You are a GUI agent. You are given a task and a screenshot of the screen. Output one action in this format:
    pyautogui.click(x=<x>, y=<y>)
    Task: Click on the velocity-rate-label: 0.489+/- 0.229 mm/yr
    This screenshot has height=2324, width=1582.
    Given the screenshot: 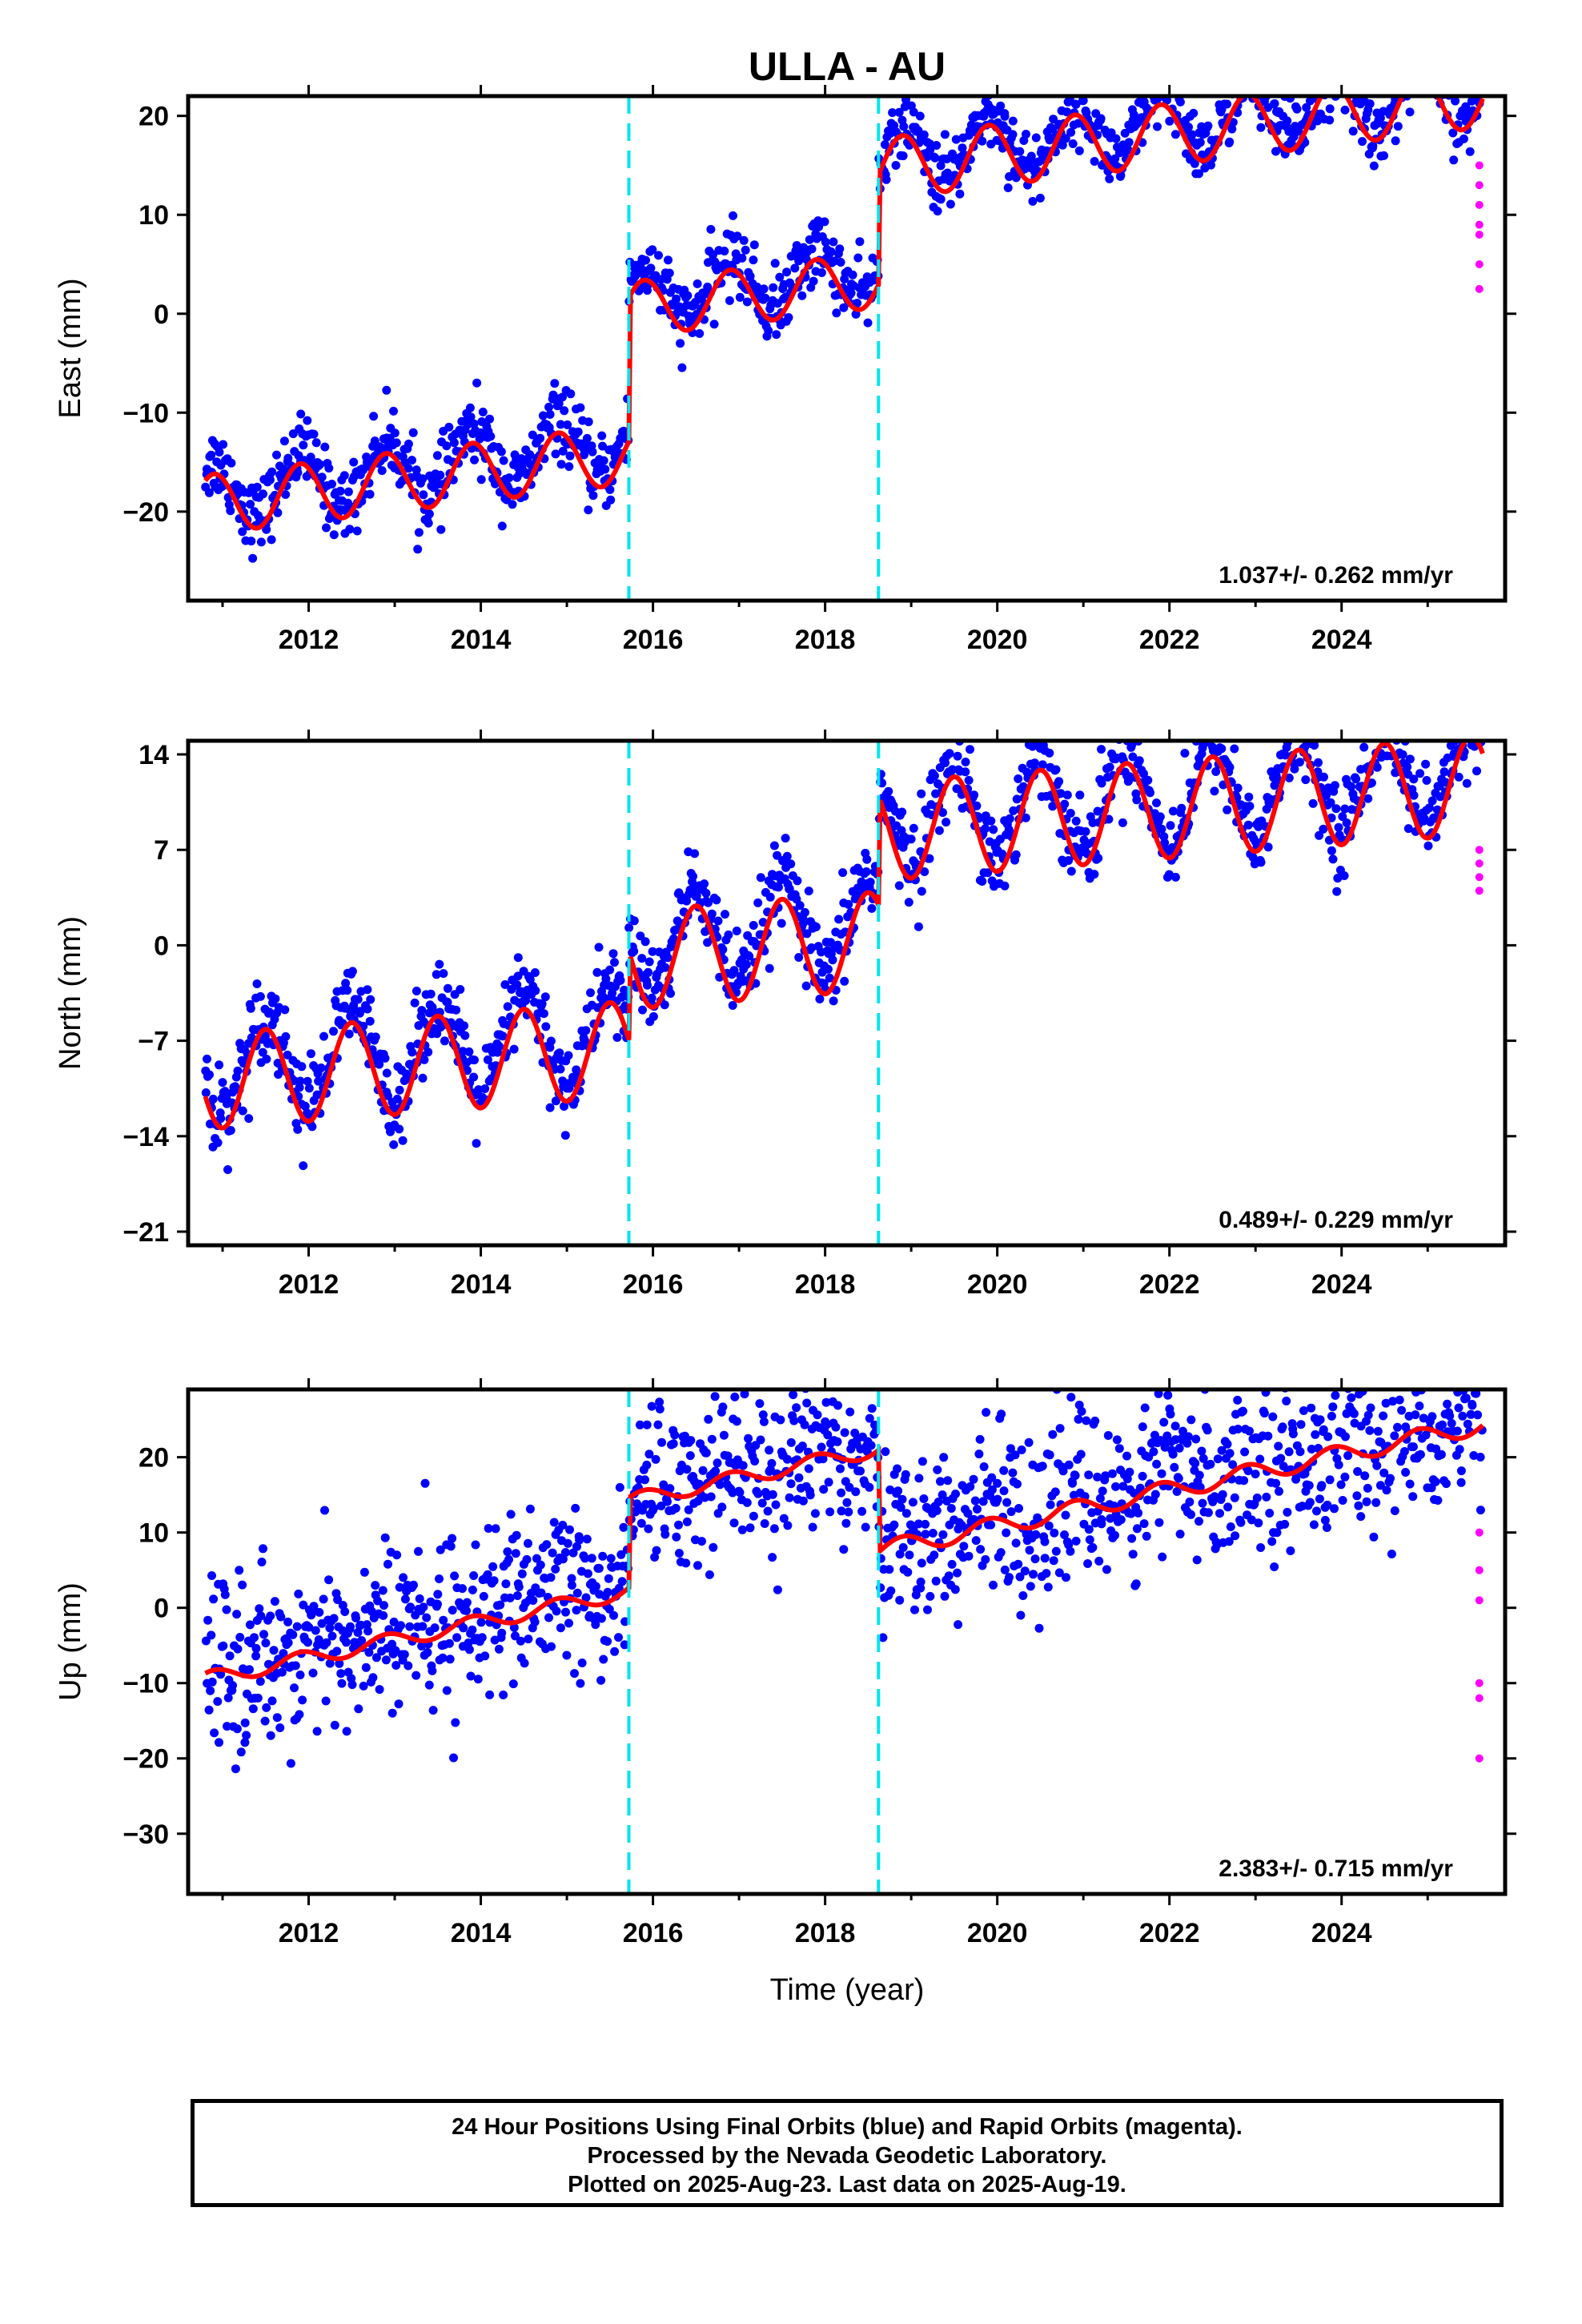 What is the action you would take?
    pyautogui.click(x=1336, y=1220)
    